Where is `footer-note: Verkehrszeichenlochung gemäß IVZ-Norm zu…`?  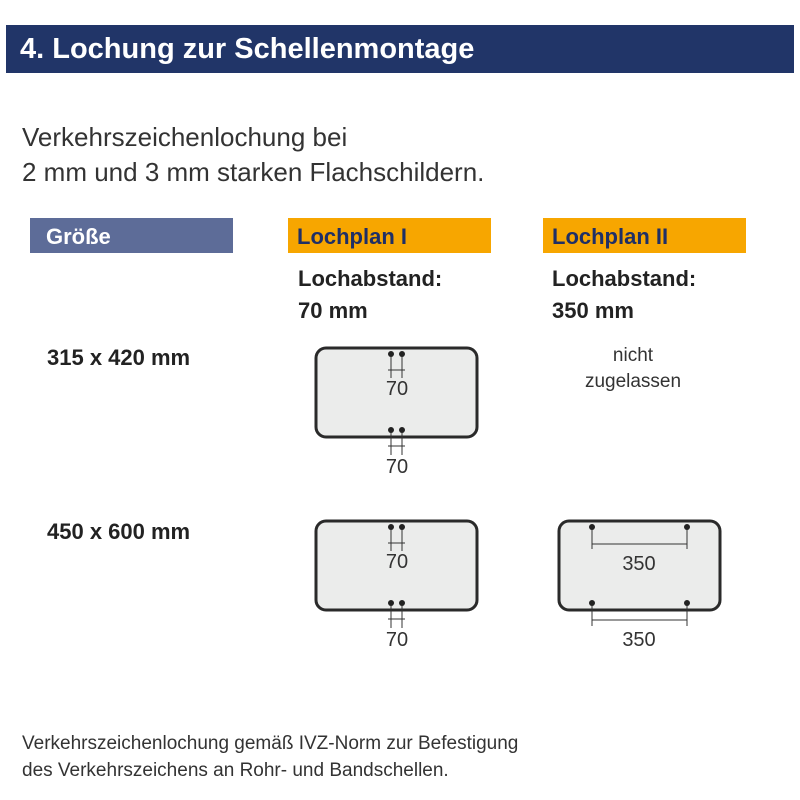
footer-note: Verkehrszeichenlochung gemäß IVZ-Norm zu… is located at coordinates (270, 757).